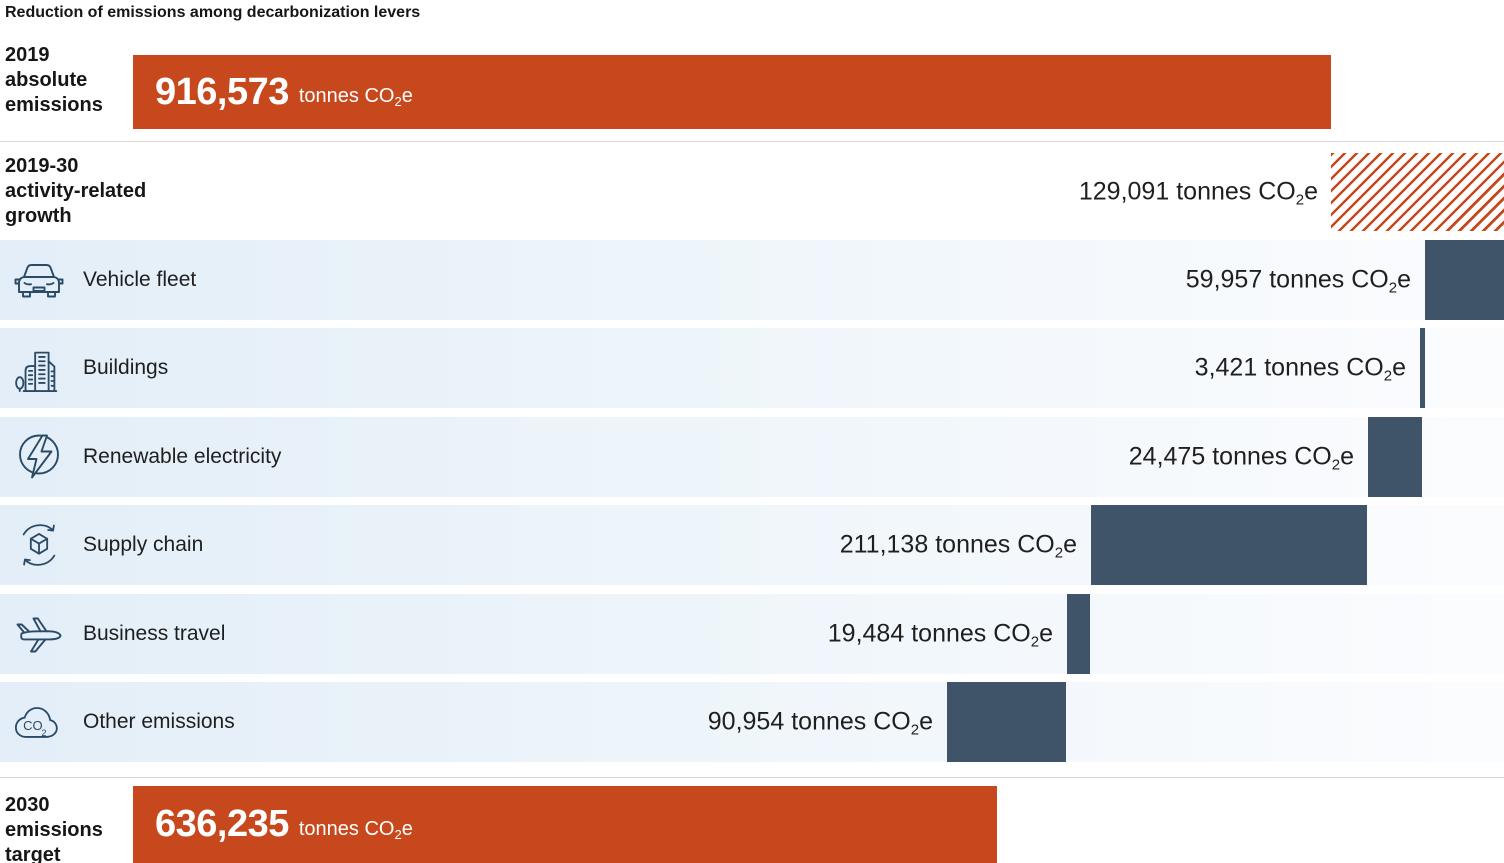 The image size is (1504, 863). What do you see at coordinates (39, 457) in the screenshot?
I see `lightning-bolt-icon` at bounding box center [39, 457].